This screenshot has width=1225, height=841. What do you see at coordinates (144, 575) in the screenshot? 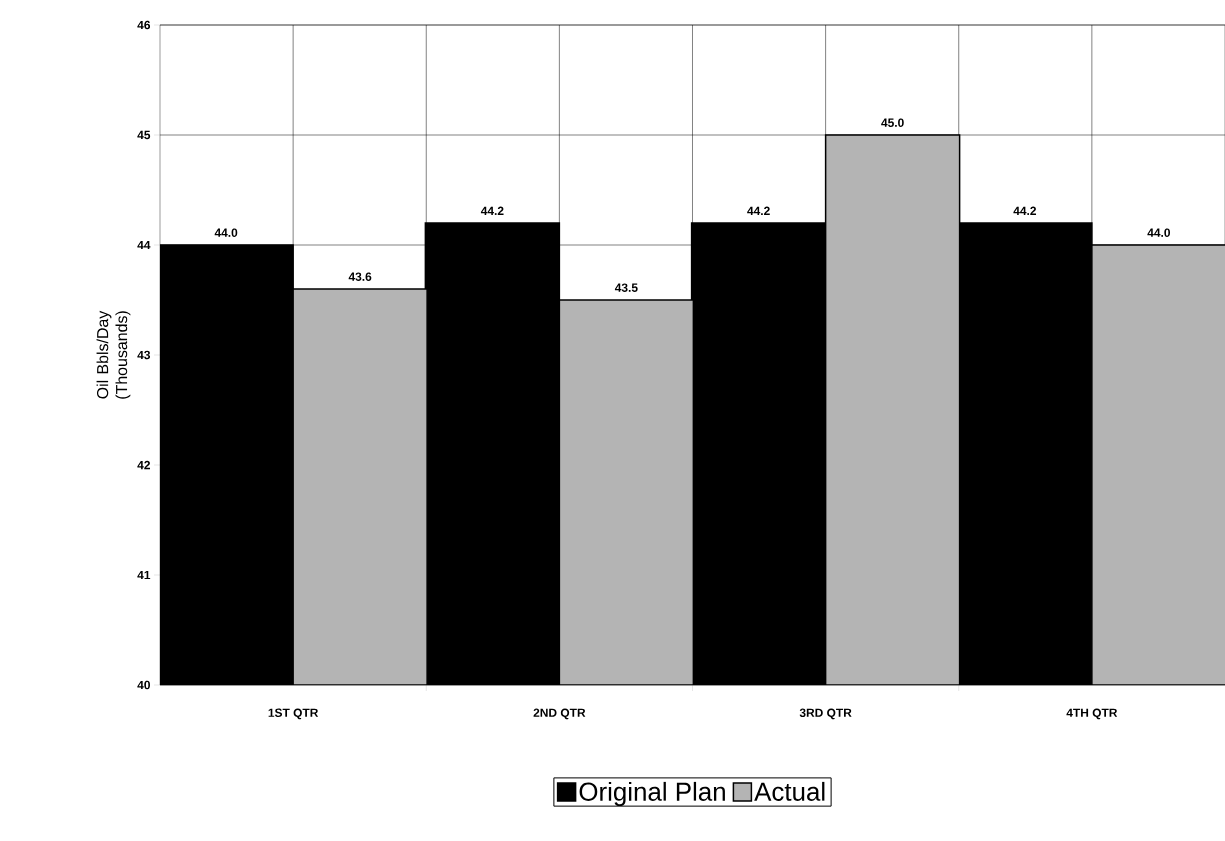
I see `y-tick-label: 41` at bounding box center [144, 575].